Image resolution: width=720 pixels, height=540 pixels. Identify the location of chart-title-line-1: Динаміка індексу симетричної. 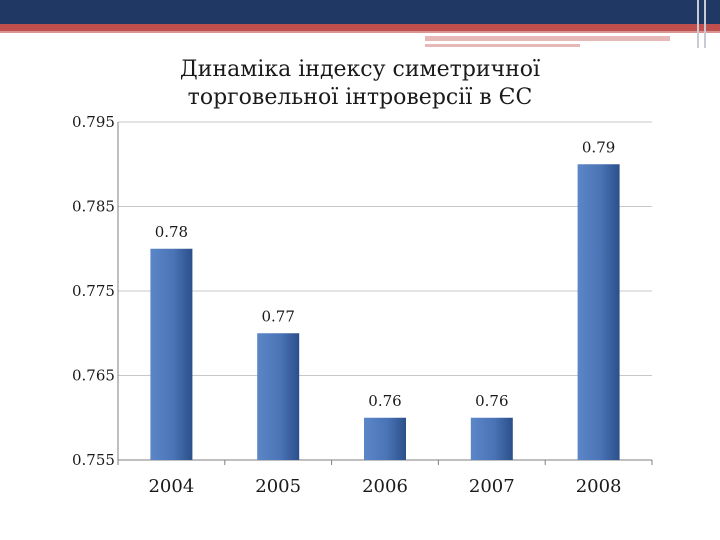
(360, 69).